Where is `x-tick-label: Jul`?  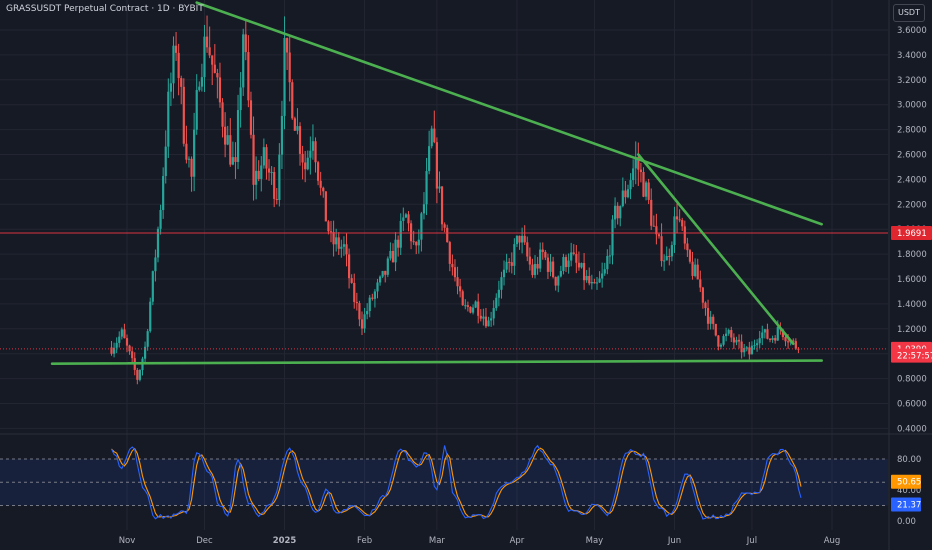
x-tick-label: Jul is located at coordinates (751, 541).